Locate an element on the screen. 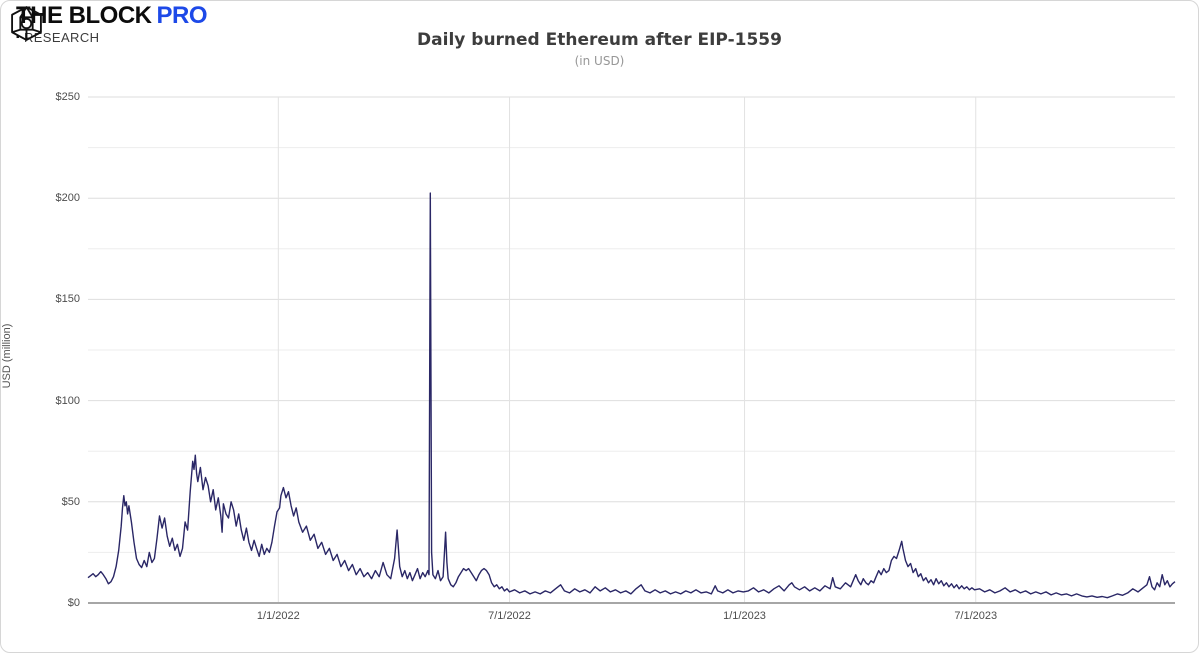 The height and width of the screenshot is (653, 1199). chart-subtitle: (in USD) is located at coordinates (599, 61).